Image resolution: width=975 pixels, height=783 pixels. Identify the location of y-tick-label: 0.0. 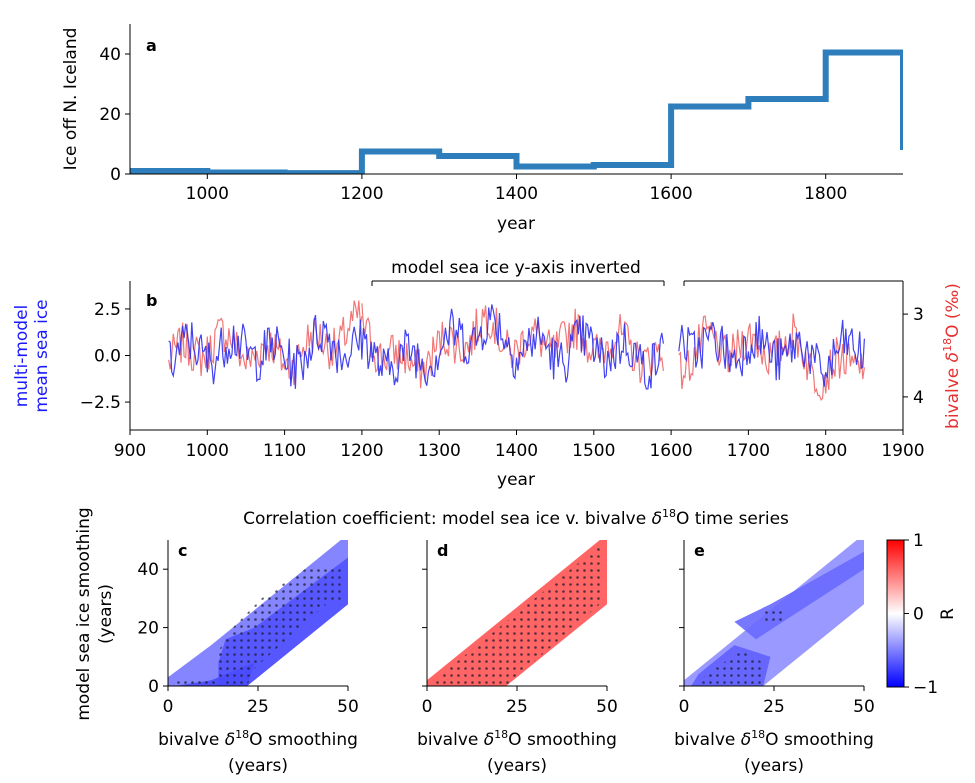
(107, 357).